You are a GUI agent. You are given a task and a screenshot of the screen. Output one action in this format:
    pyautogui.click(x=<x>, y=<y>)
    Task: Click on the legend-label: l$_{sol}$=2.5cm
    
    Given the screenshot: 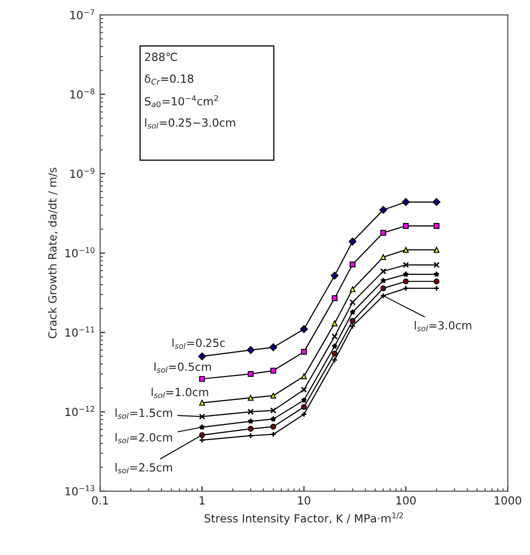 What is the action you would take?
    pyautogui.click(x=144, y=468)
    